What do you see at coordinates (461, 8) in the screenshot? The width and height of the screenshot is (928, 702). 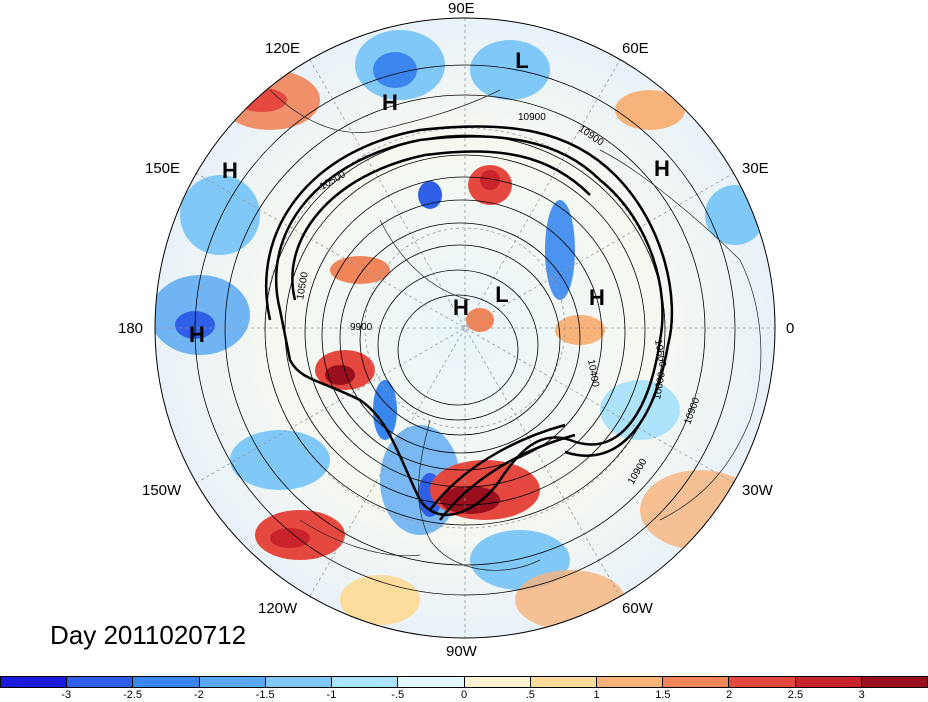 I see `lon-label-90e: 90E` at bounding box center [461, 8].